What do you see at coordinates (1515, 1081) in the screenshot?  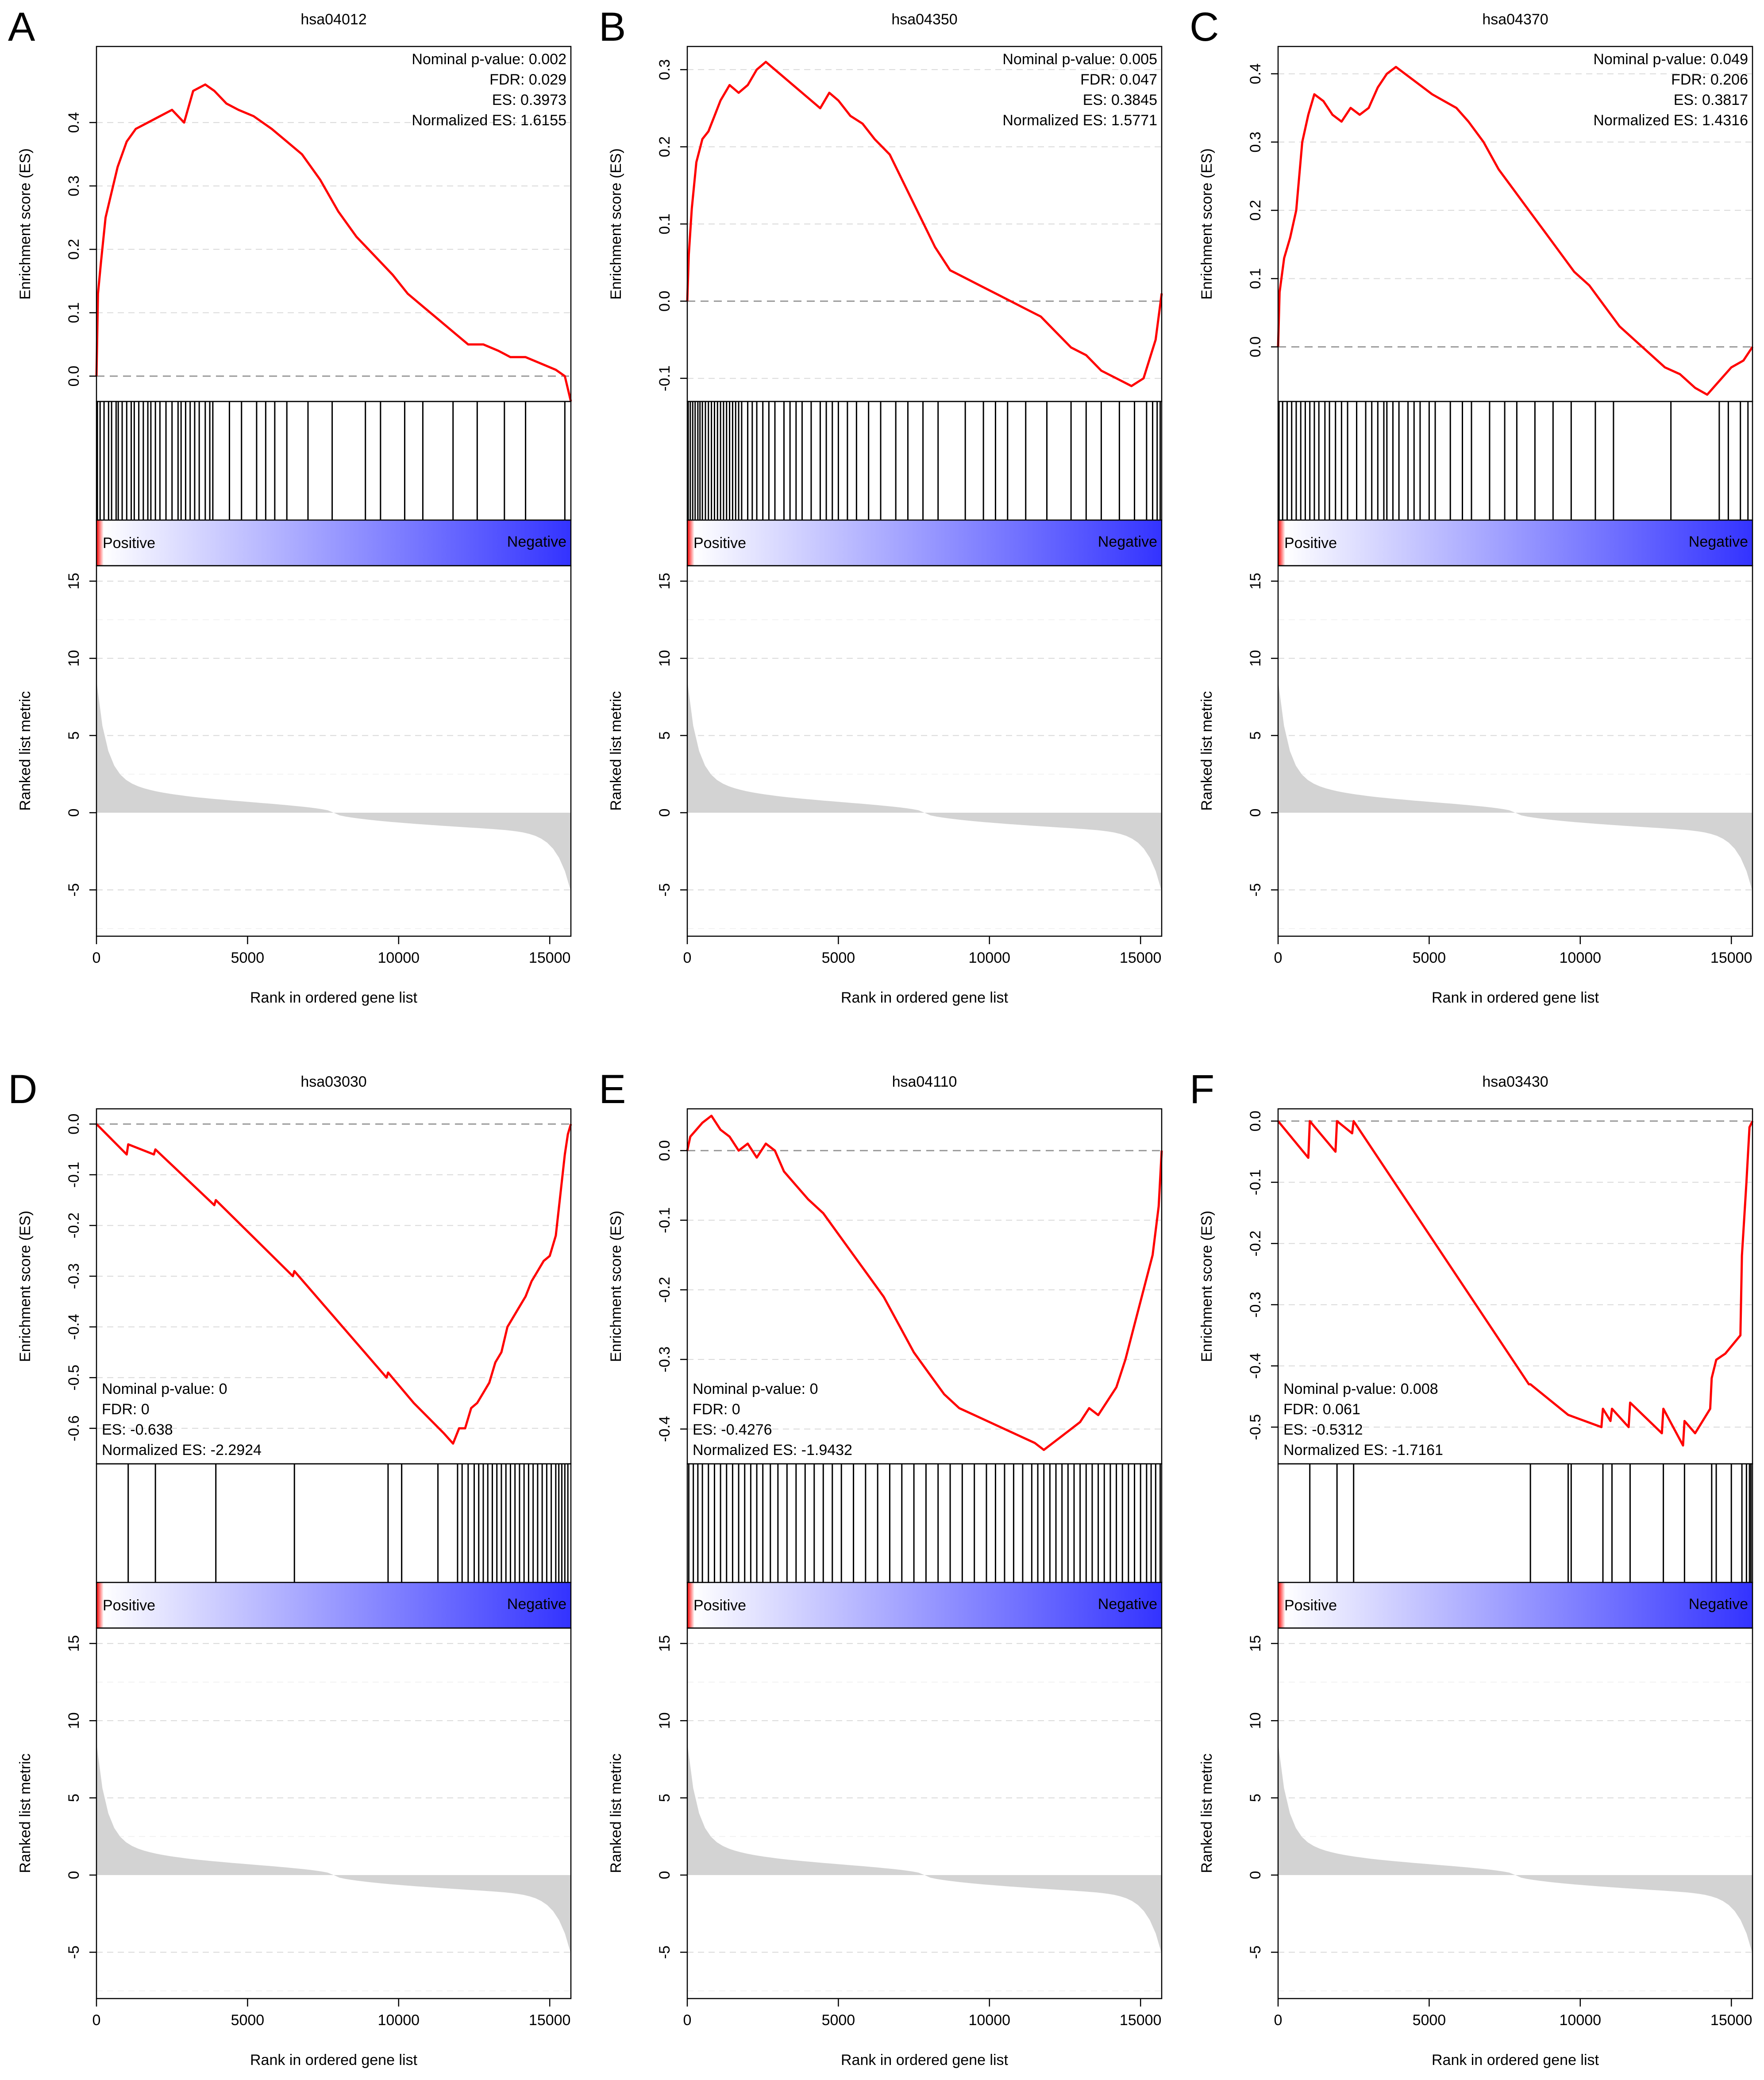 I see `panel-title: hsa03430` at bounding box center [1515, 1081].